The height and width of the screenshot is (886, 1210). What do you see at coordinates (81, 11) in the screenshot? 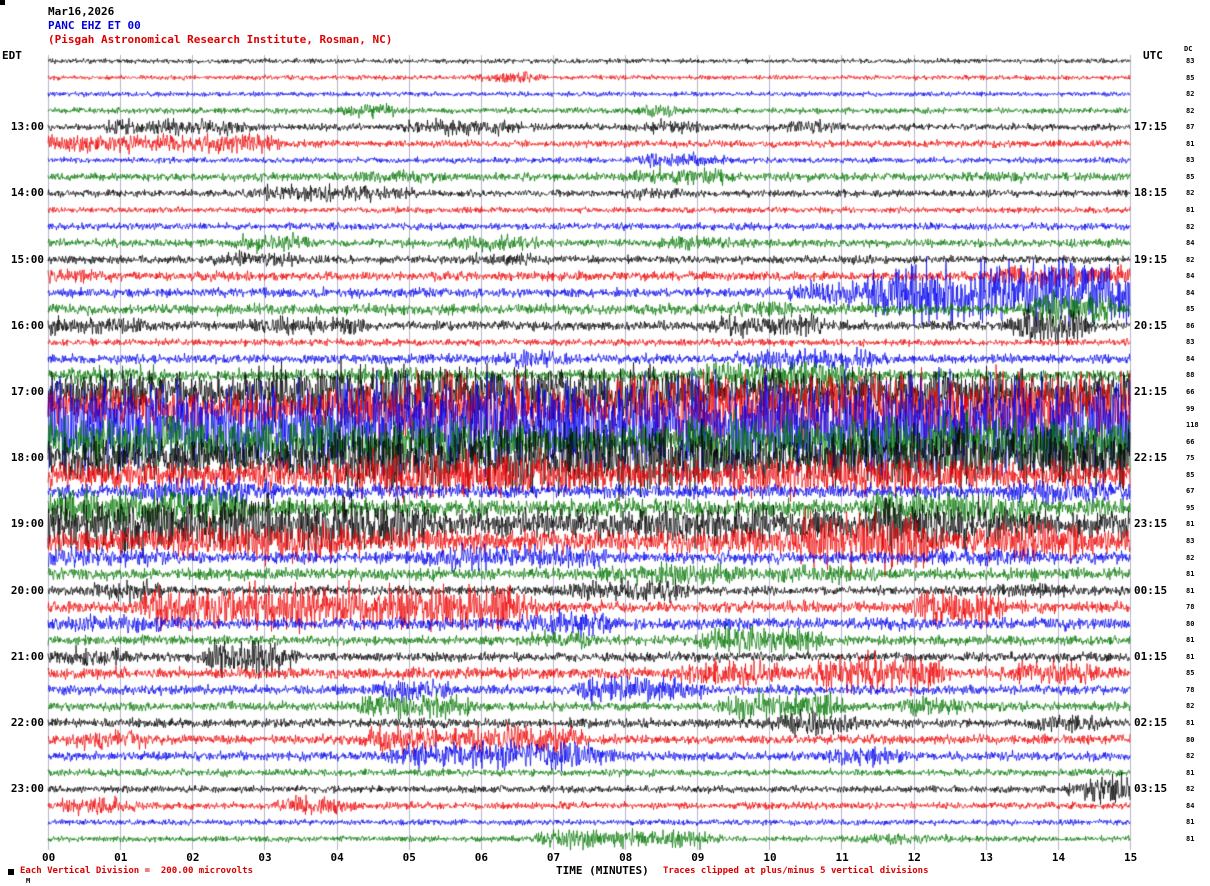
I see `date-label: Mar16,2026` at bounding box center [81, 11].